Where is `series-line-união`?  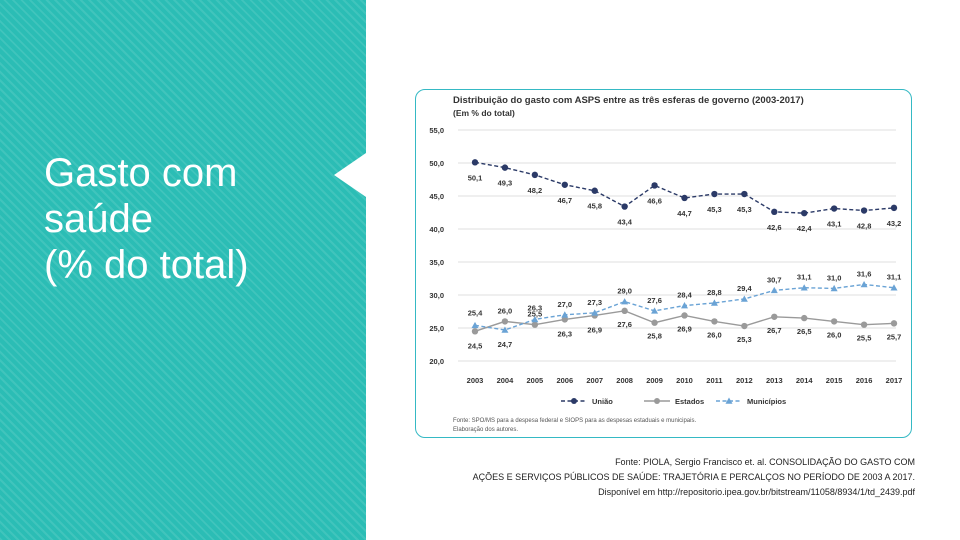 series-line-união is located at coordinates (684, 187).